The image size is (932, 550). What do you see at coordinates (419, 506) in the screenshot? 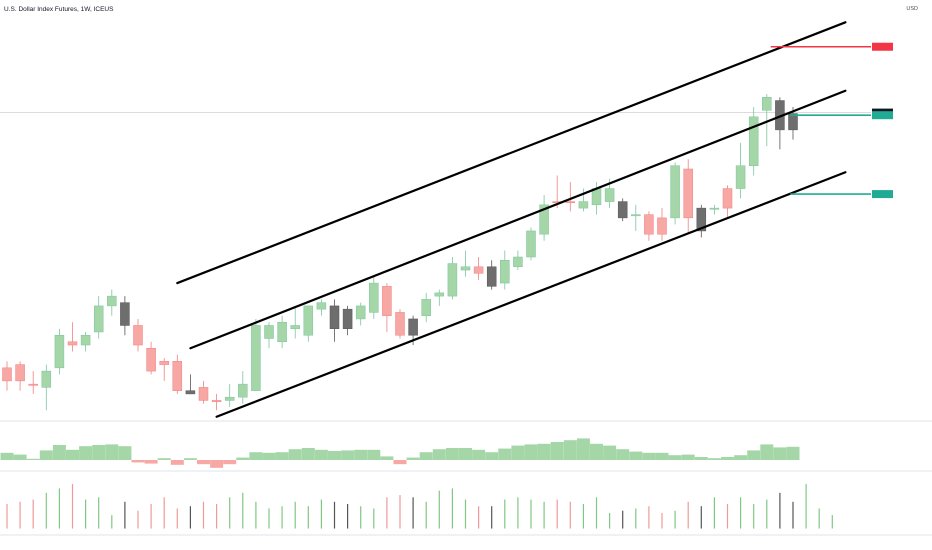
I see `volume-pane` at bounding box center [419, 506].